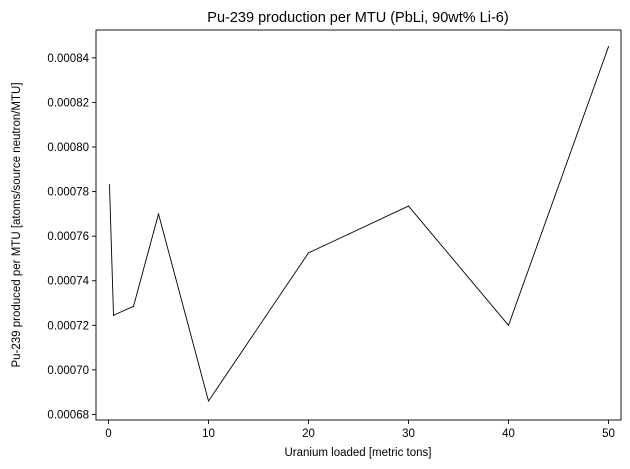 Image resolution: width=630 pixels, height=469 pixels. Describe the element at coordinates (357, 453) in the screenshot. I see `x-axis-label: Uranium loaded [metric tons]` at that location.